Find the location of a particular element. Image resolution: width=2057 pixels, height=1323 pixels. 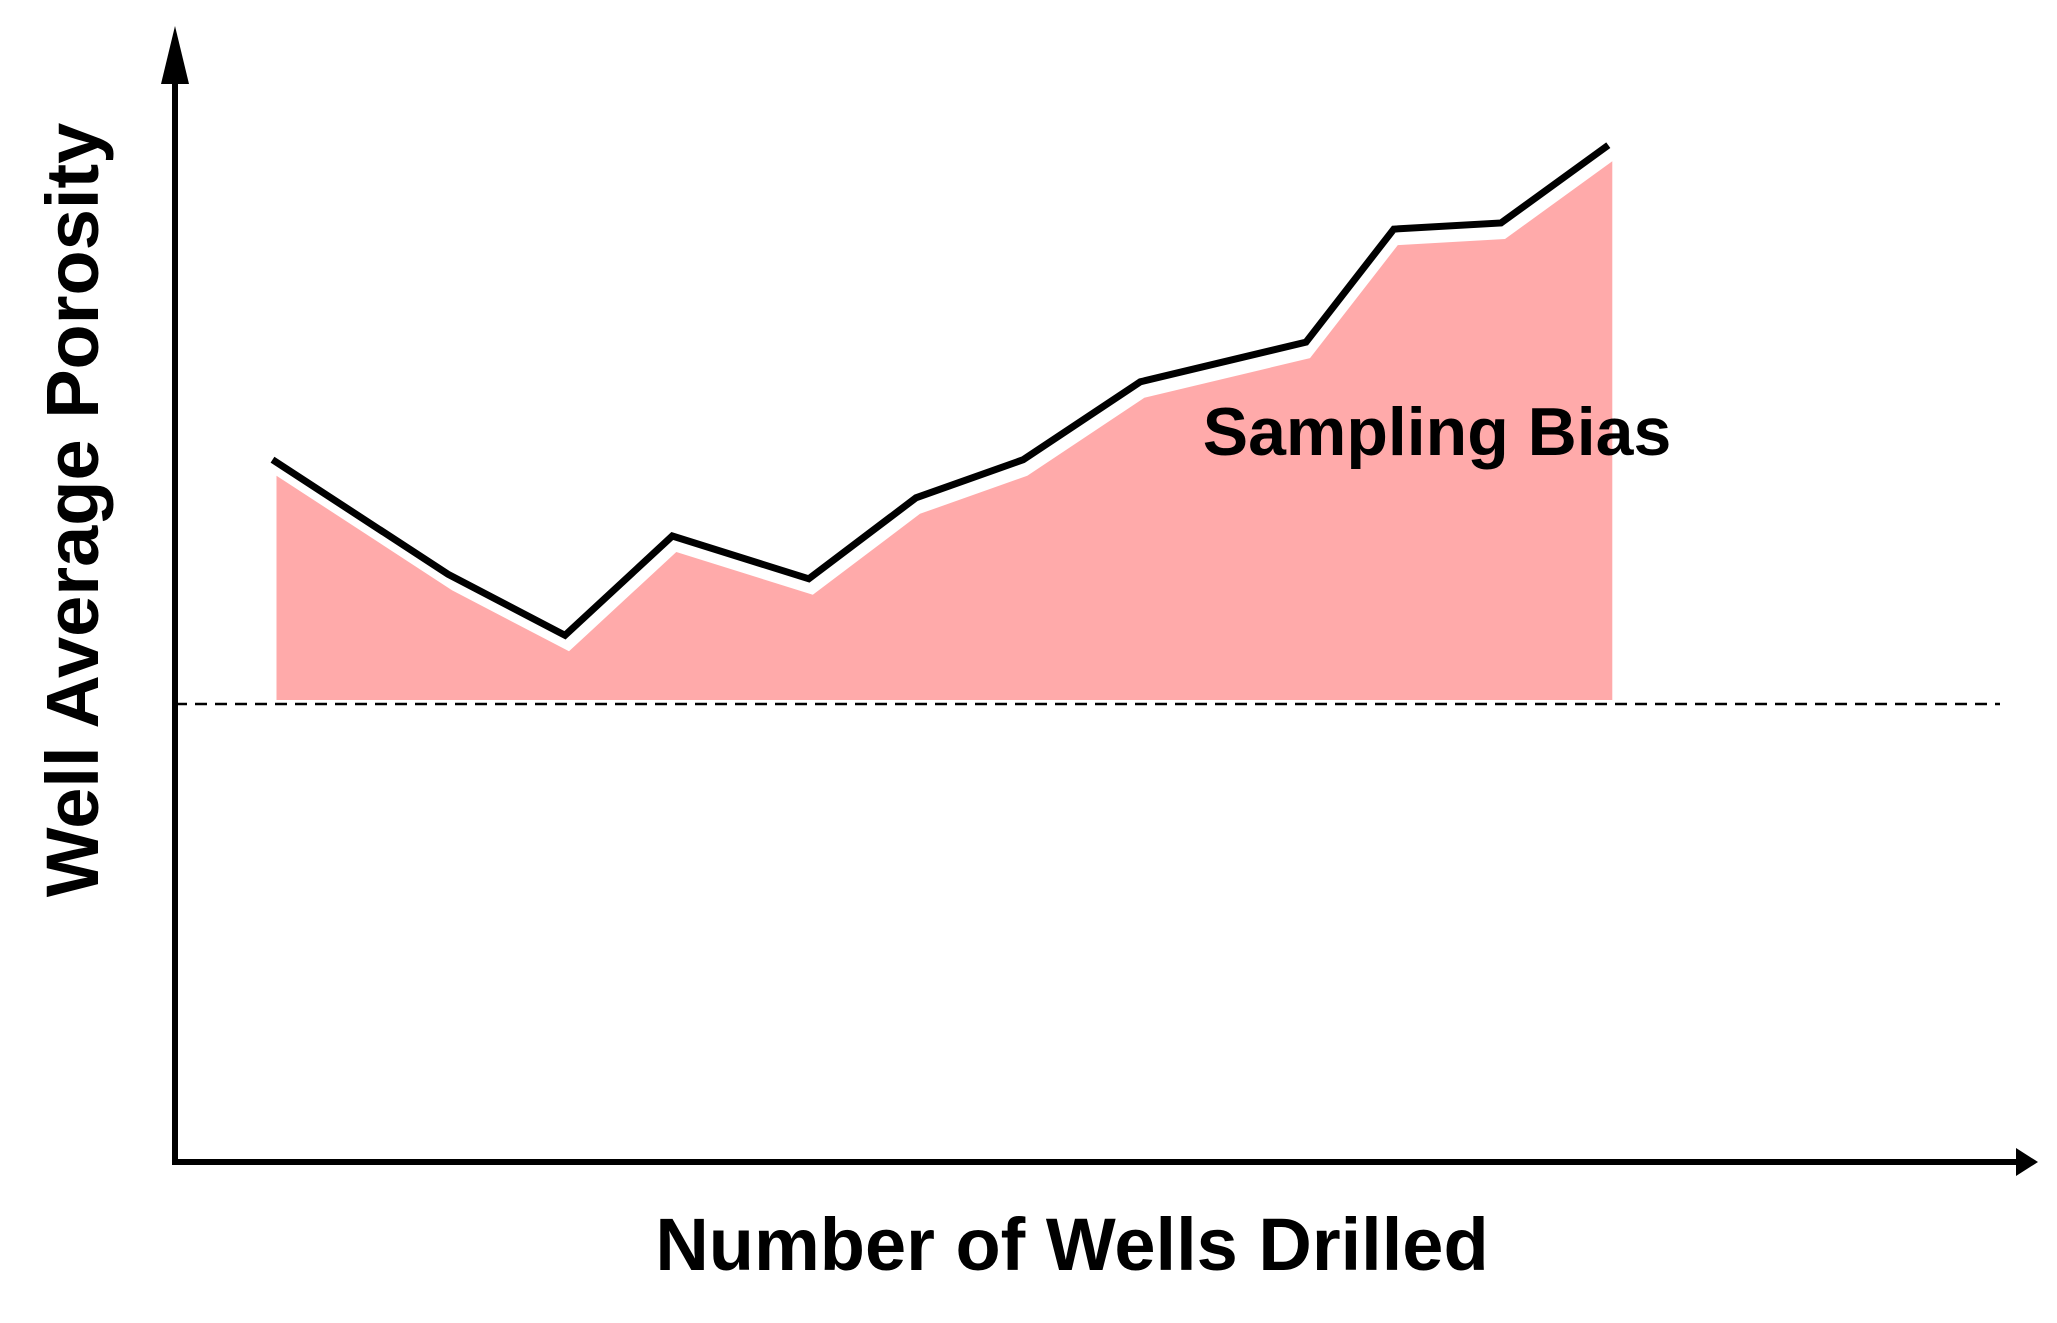

x-axis-arrowhead is located at coordinates (2027, 1162).